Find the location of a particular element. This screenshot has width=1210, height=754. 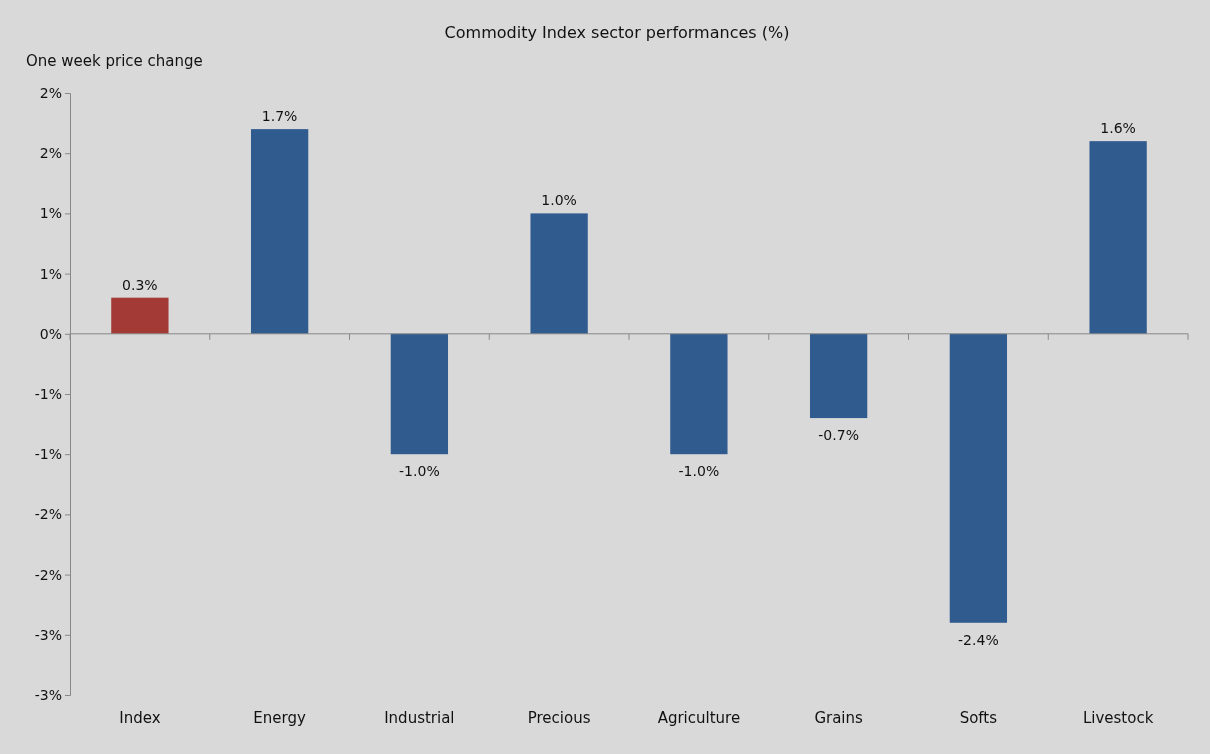

data-label: -2.4% is located at coordinates (978, 639).